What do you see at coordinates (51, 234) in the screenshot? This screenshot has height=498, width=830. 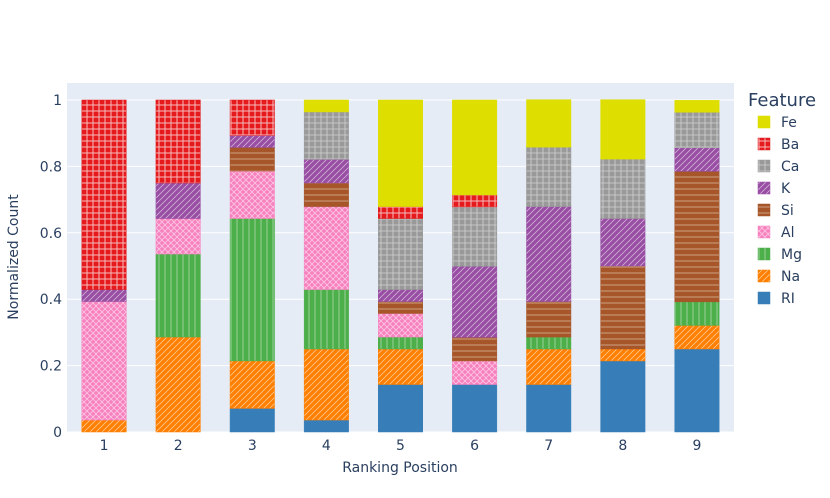 I see `y-tick-label: 0.6` at bounding box center [51, 234].